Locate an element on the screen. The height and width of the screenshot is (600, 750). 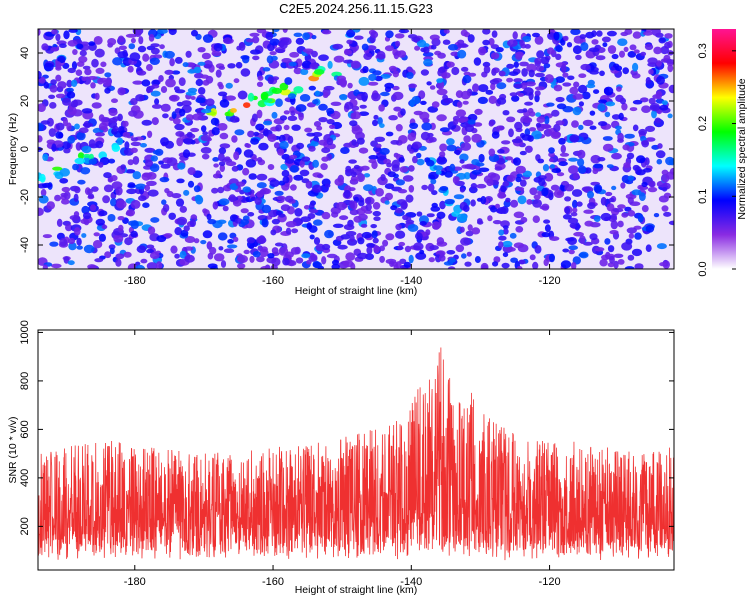
y-tick-label: 20 is located at coordinates (25, 101).